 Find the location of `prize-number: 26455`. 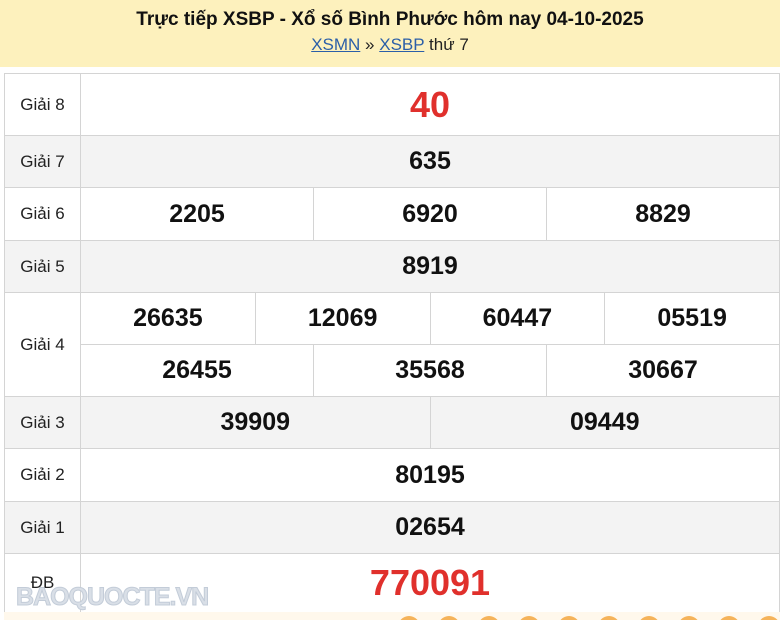

prize-number: 26455 is located at coordinates (197, 370).